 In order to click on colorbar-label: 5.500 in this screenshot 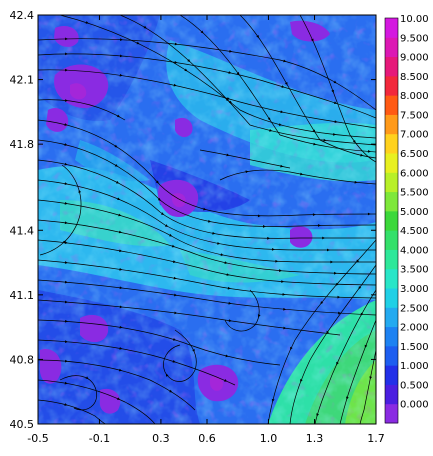, I will do `click(414, 193)`.